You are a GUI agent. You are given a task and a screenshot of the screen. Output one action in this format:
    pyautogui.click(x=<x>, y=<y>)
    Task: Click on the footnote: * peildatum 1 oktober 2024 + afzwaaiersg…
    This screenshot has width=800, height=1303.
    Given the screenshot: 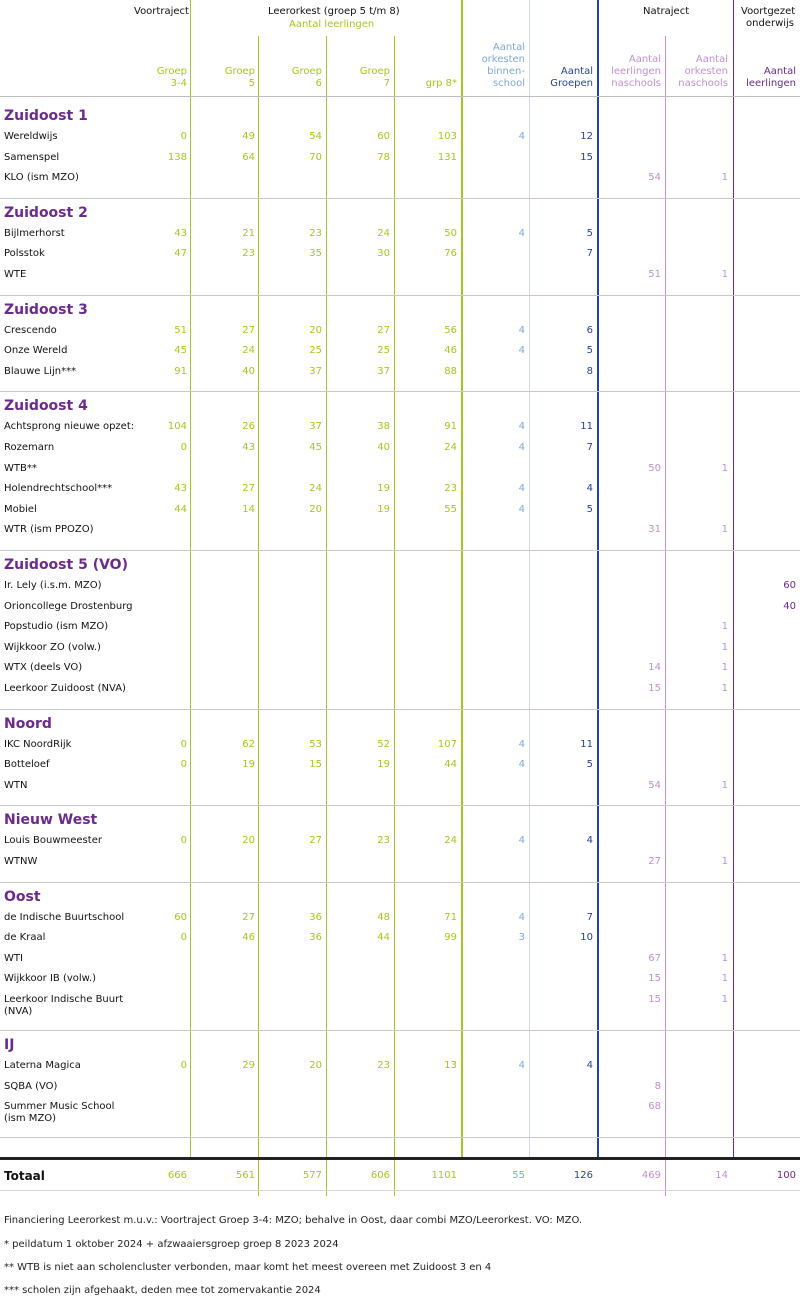 What is the action you would take?
    pyautogui.click(x=171, y=1244)
    